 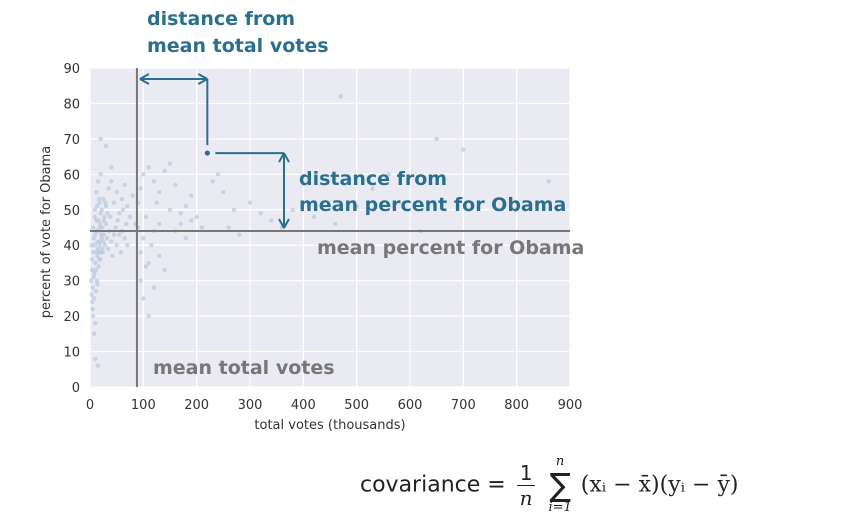 I want to click on x-tick-label: 100, so click(x=143, y=405).